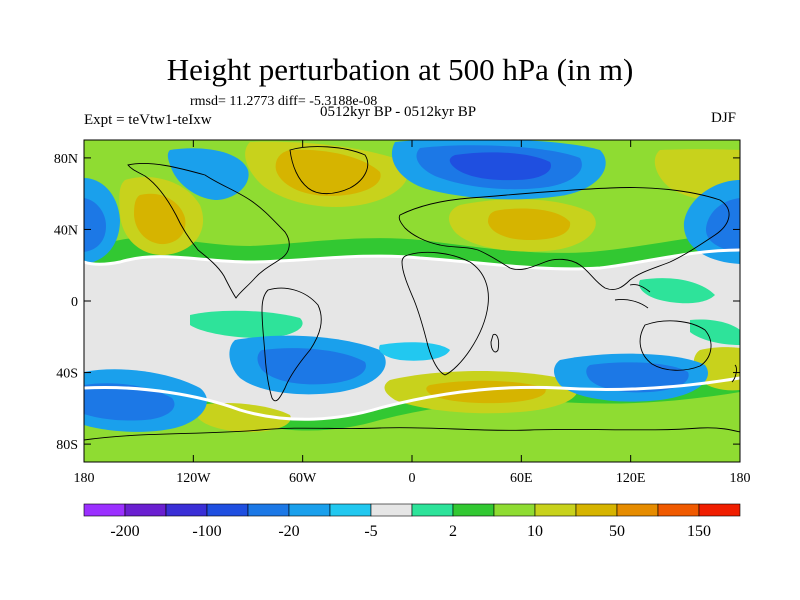  I want to click on colorbar-label: -5, so click(370, 531).